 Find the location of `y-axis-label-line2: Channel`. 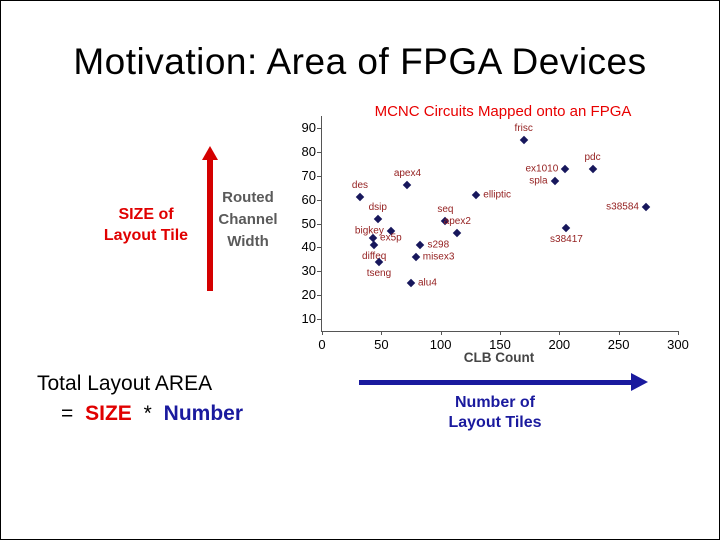

y-axis-label-line2: Channel is located at coordinates (248, 219).